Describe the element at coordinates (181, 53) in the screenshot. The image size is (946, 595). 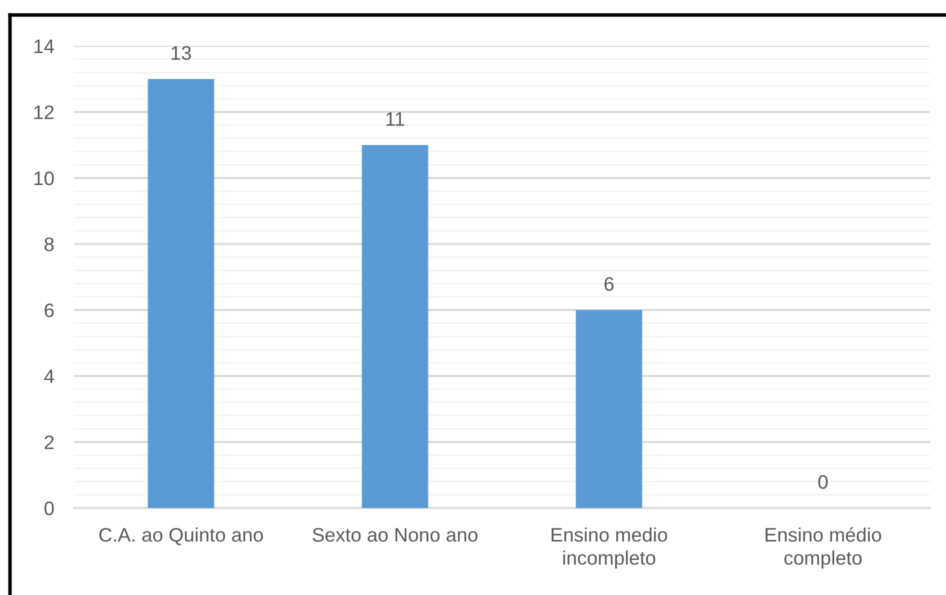
I see `data-label: 13` at that location.